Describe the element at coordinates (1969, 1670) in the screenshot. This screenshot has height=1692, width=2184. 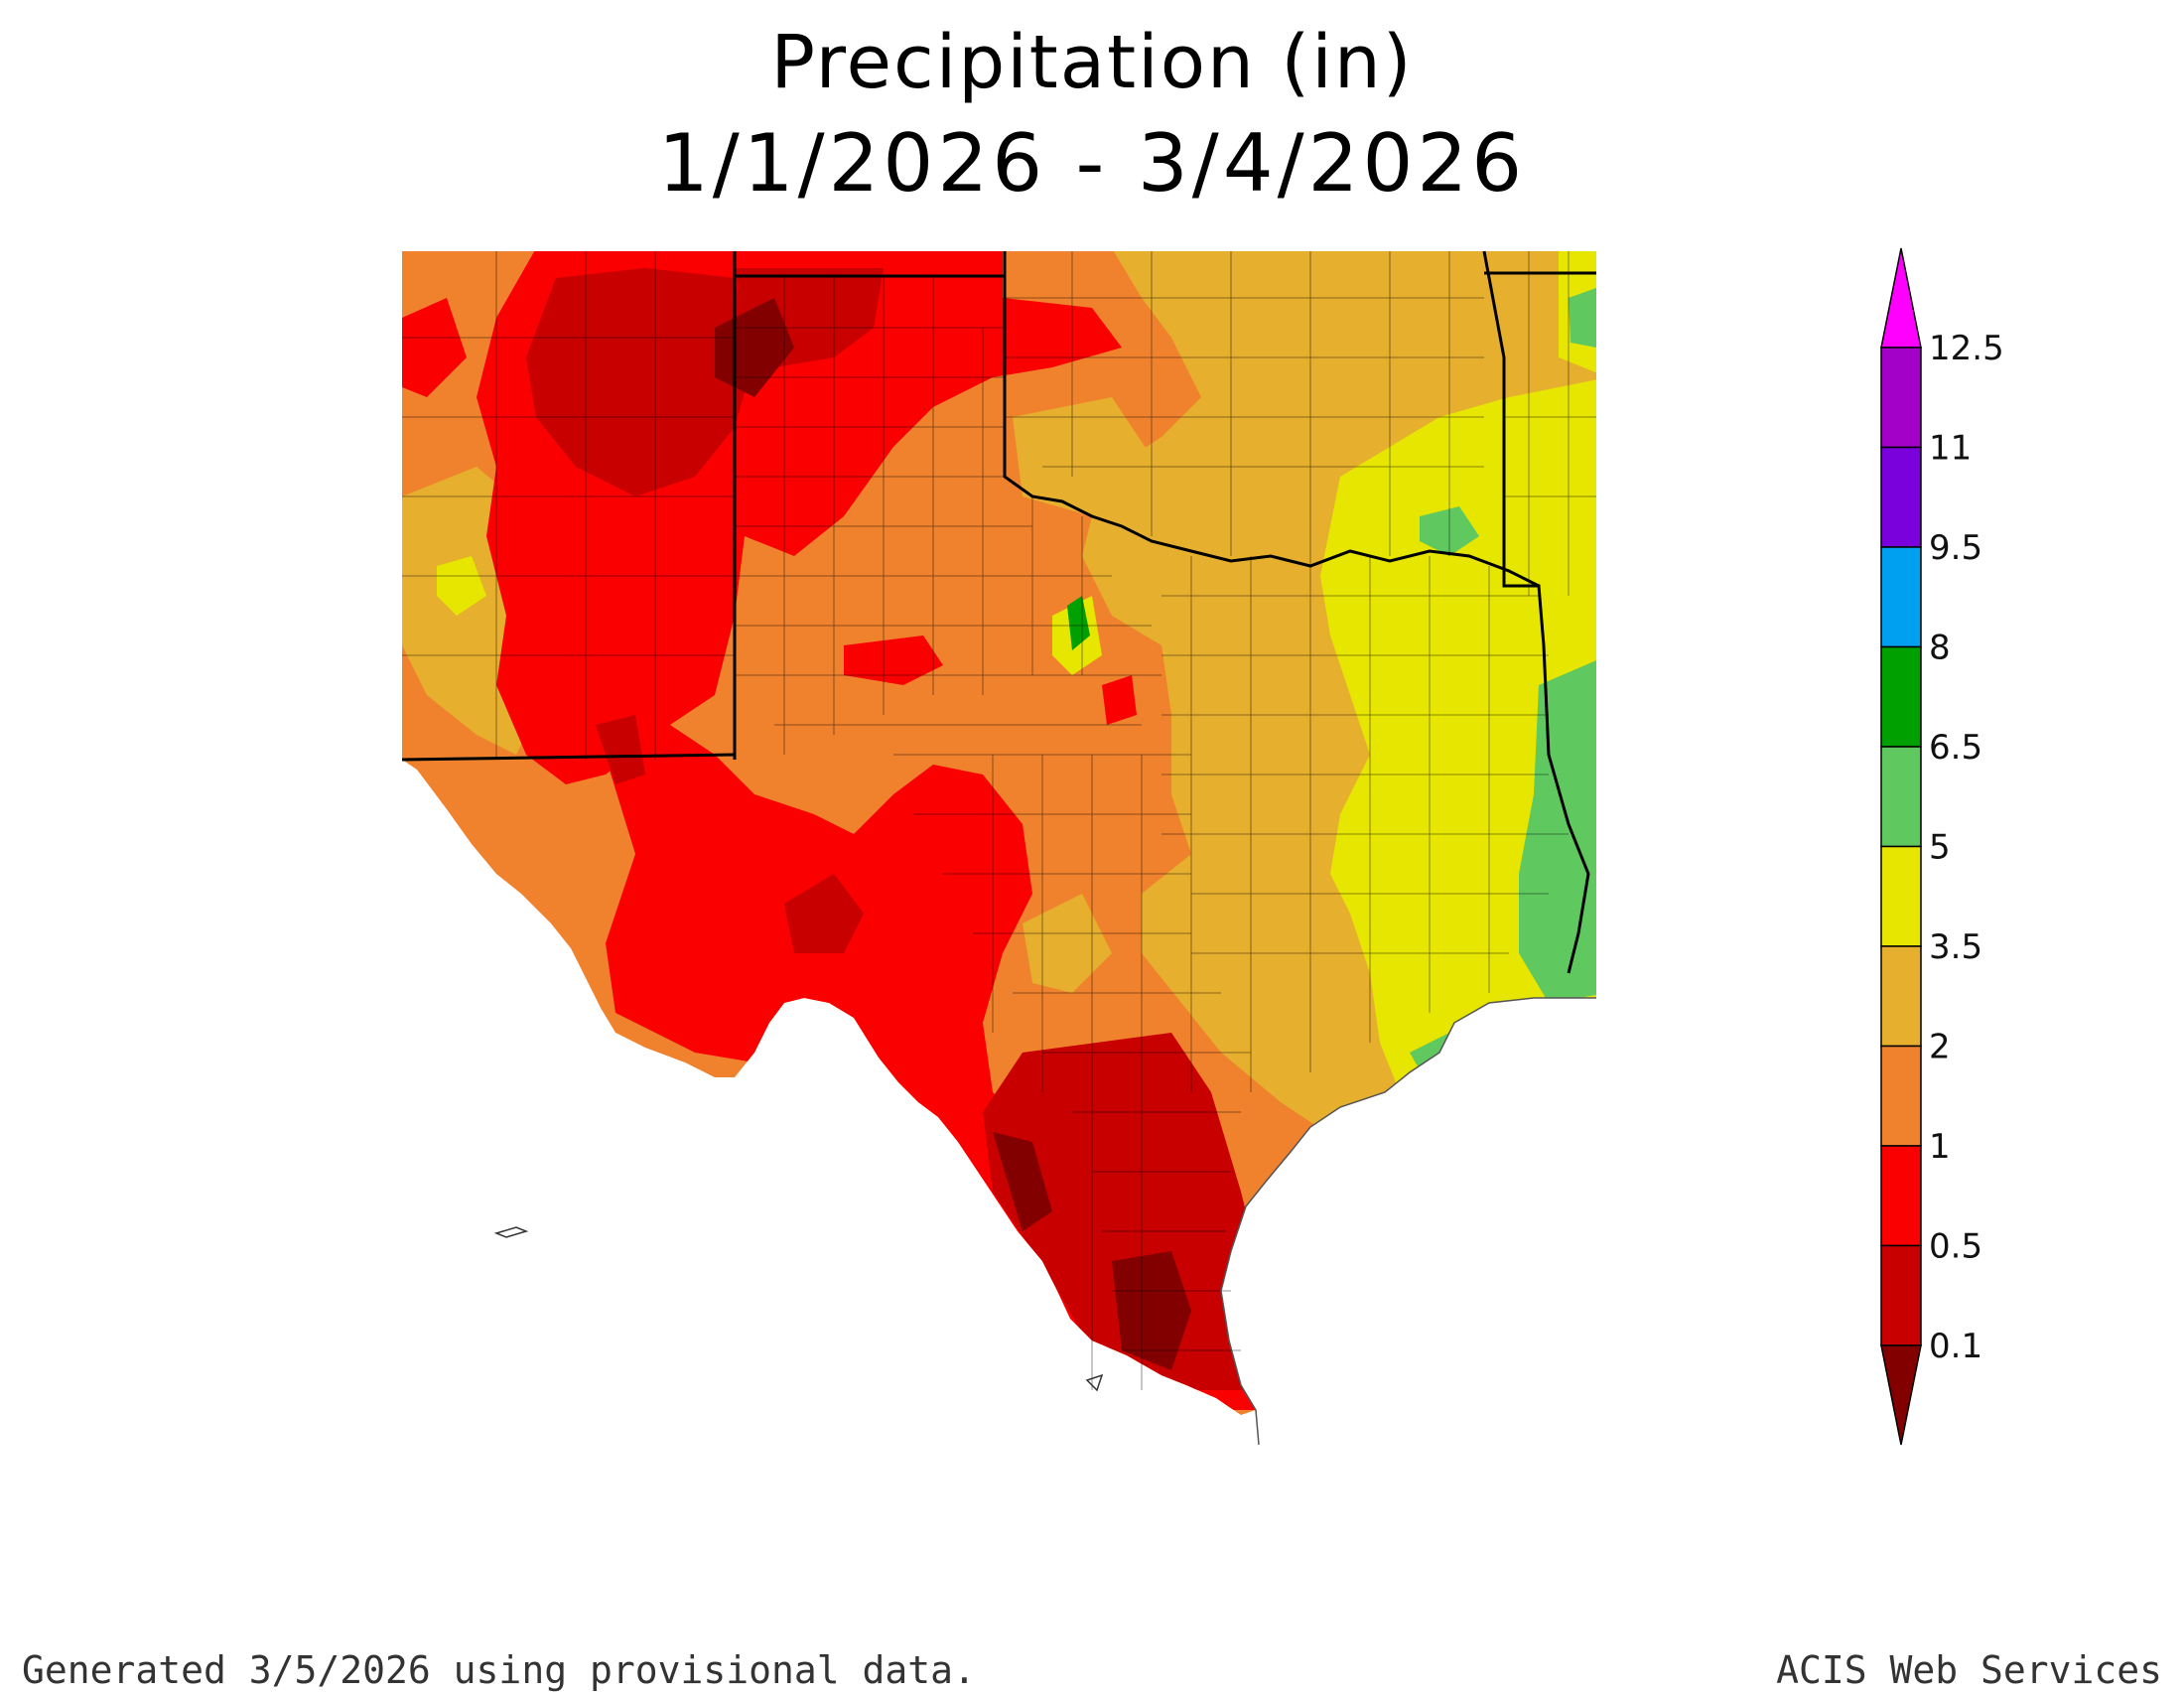
I see `data-source: ACIS Web Services` at that location.